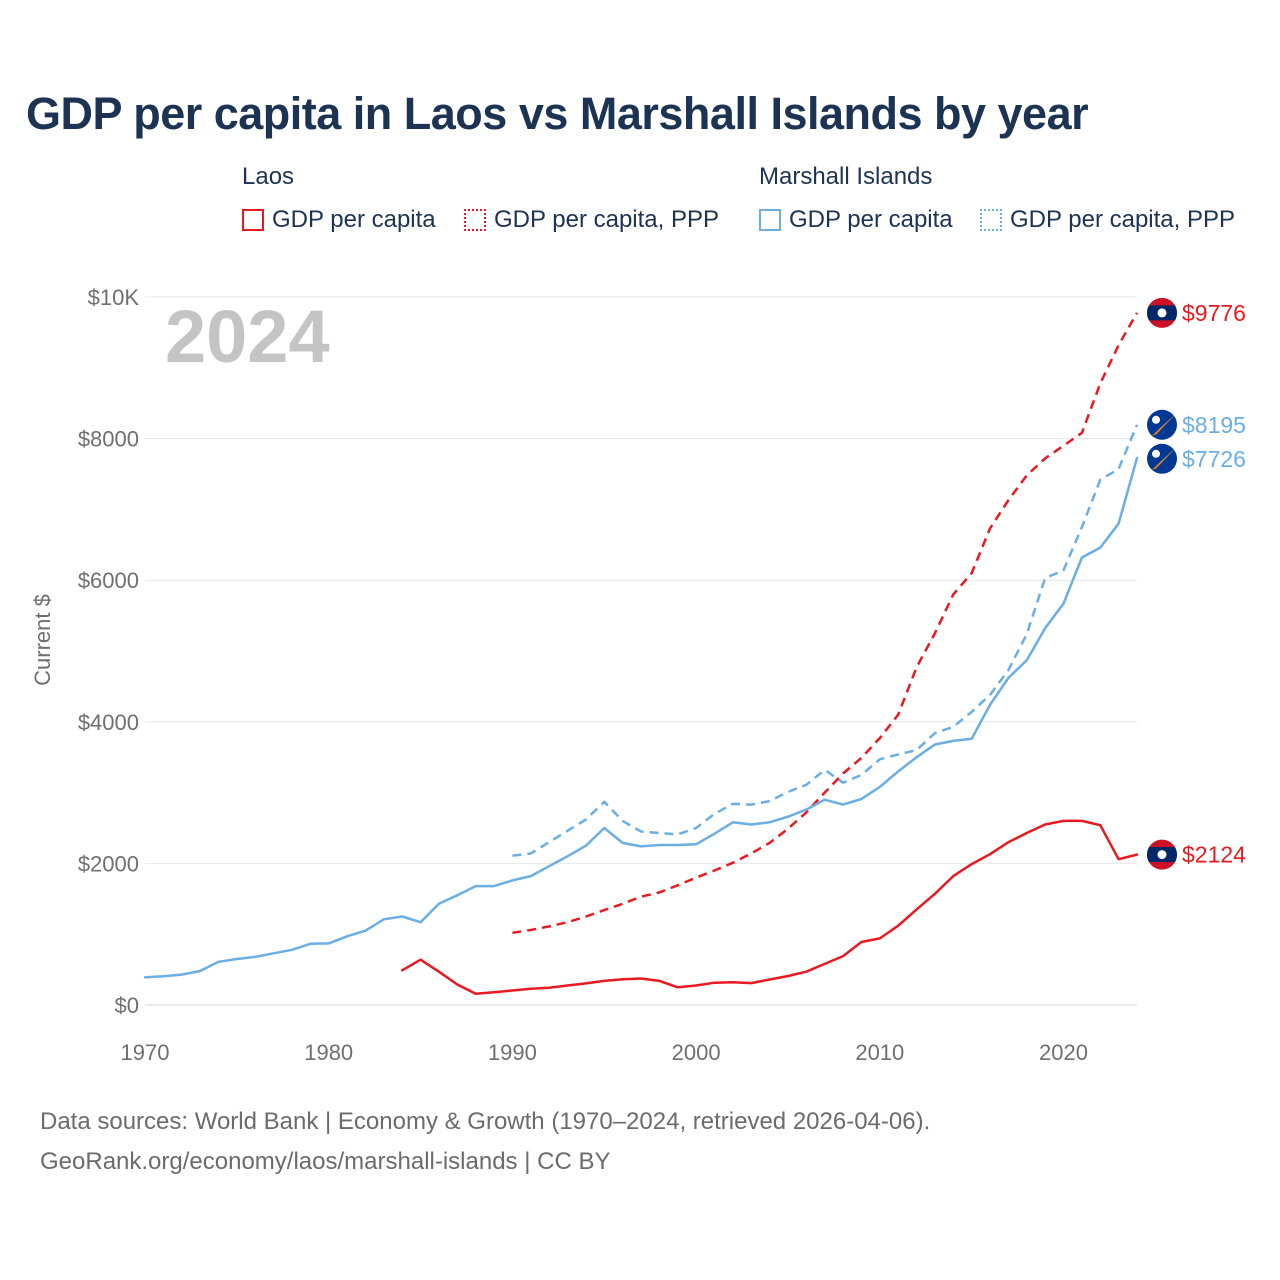  I want to click on legend-item-marshall-gdp-ppp: GDP per capita, PPP, so click(1107, 220).